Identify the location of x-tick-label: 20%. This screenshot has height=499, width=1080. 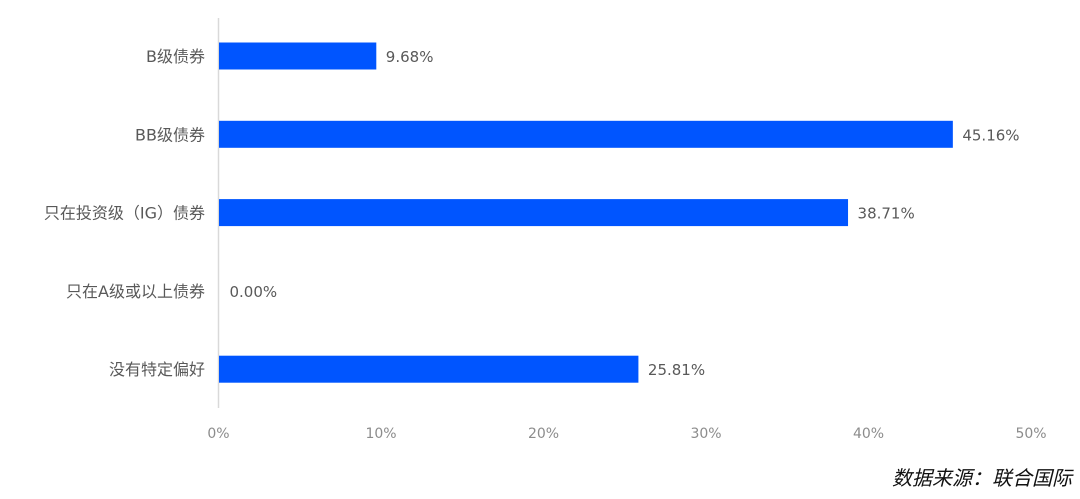
(543, 434).